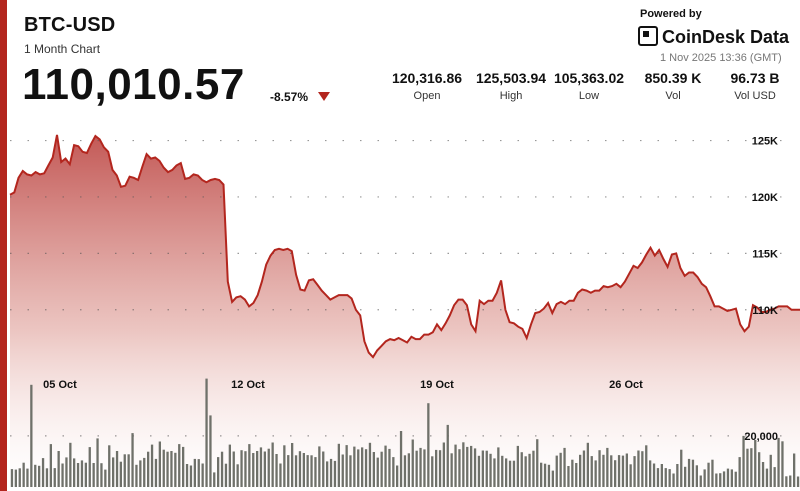 Image resolution: width=800 pixels, height=491 pixels. I want to click on chart-period: 1 Month Chart, so click(62, 49).